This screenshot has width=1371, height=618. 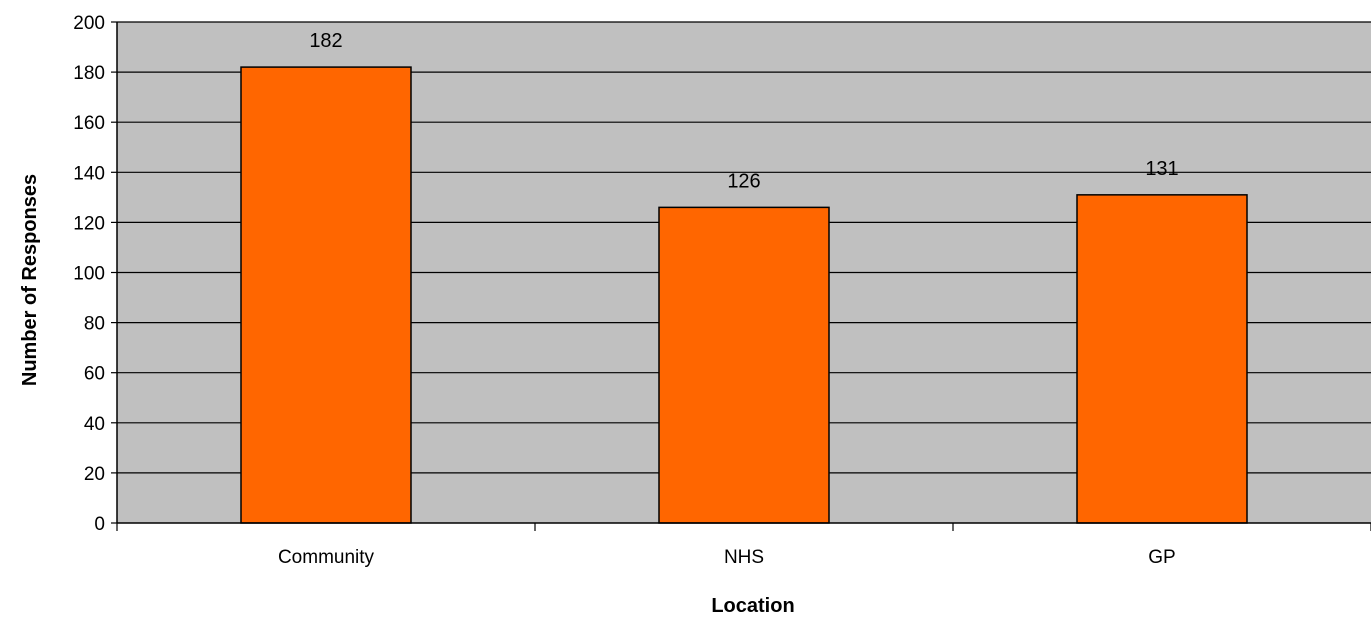 What do you see at coordinates (89, 123) in the screenshot?
I see `y-tick-label: 160` at bounding box center [89, 123].